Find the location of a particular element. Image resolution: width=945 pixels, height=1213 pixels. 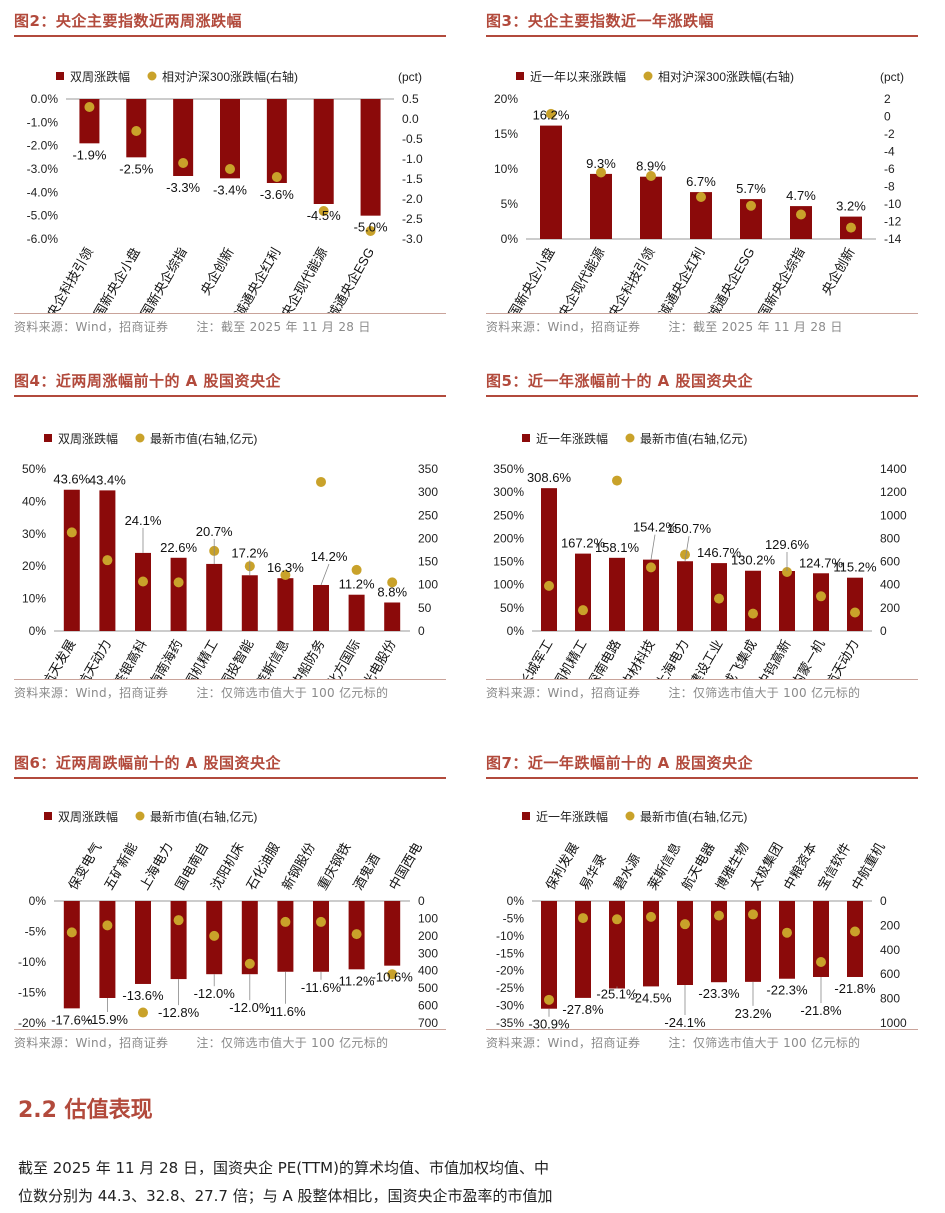

category-label: 碧水源 is located at coordinates (627, 871).